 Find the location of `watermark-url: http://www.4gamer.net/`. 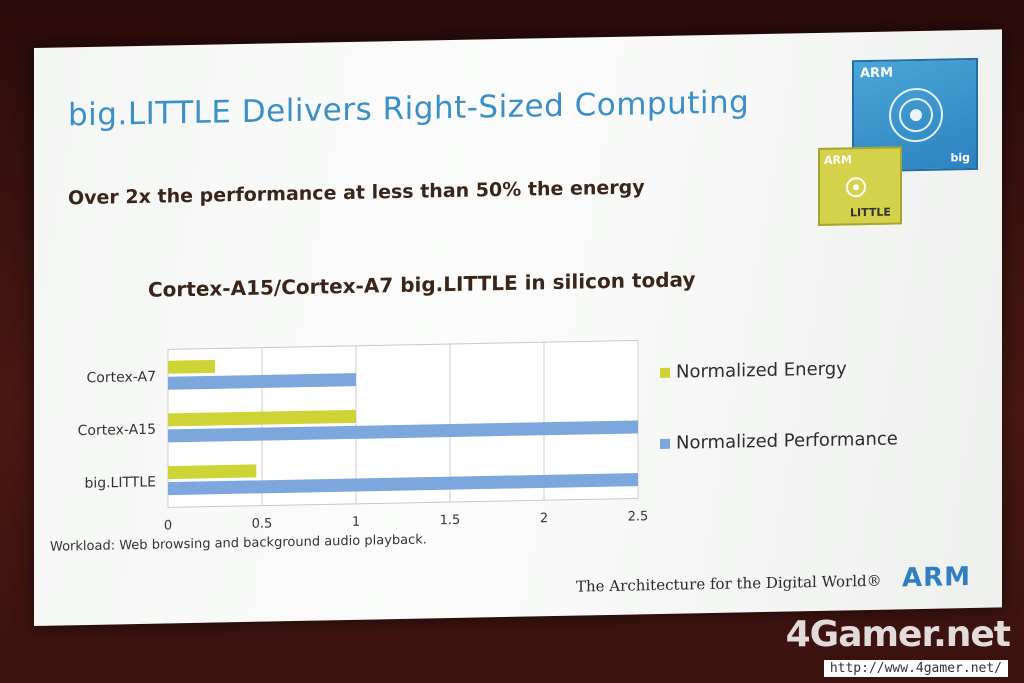

watermark-url: http://www.4gamer.net/ is located at coordinates (915, 668).